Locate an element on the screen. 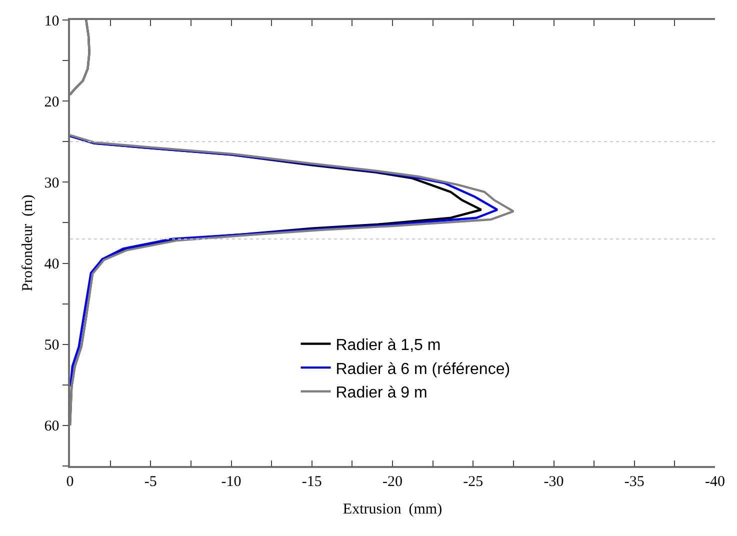 The height and width of the screenshot is (536, 737). x-tick-label: 0 is located at coordinates (70, 482).